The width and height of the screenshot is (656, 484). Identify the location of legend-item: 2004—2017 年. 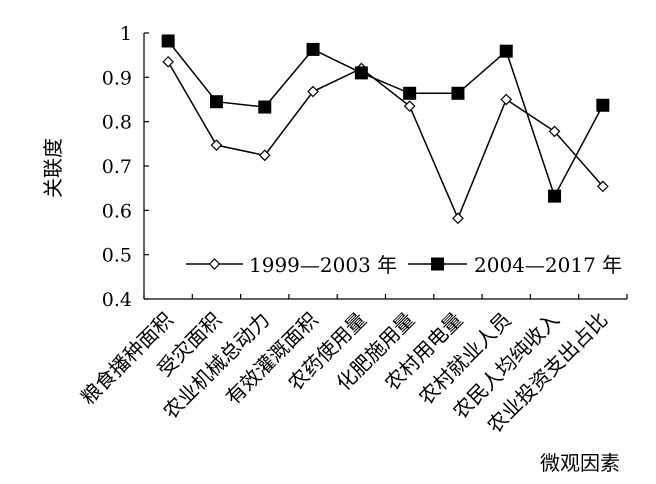
(515, 265).